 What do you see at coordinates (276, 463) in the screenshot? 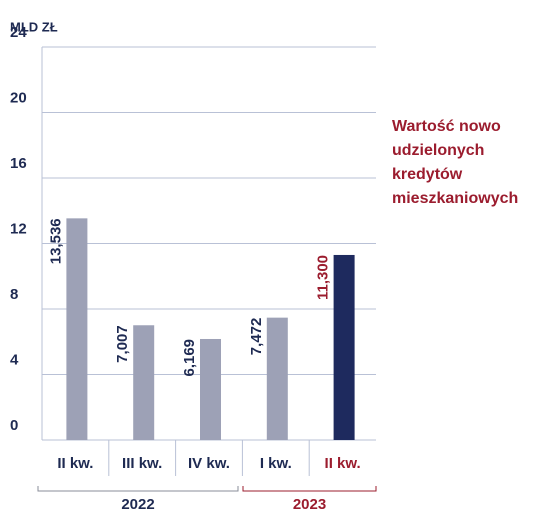
I see `x-tick-label: I kw.` at bounding box center [276, 463].